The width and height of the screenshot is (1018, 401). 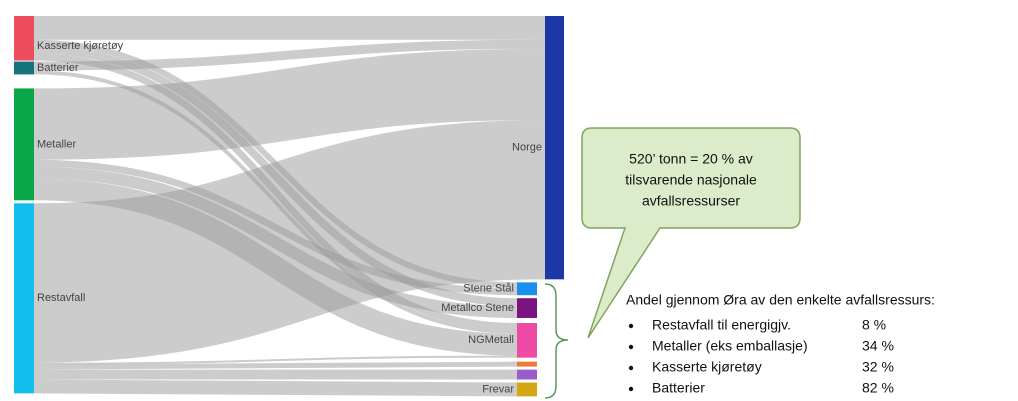 I want to click on item-name: Metaller (eks emballasje), so click(x=730, y=346).